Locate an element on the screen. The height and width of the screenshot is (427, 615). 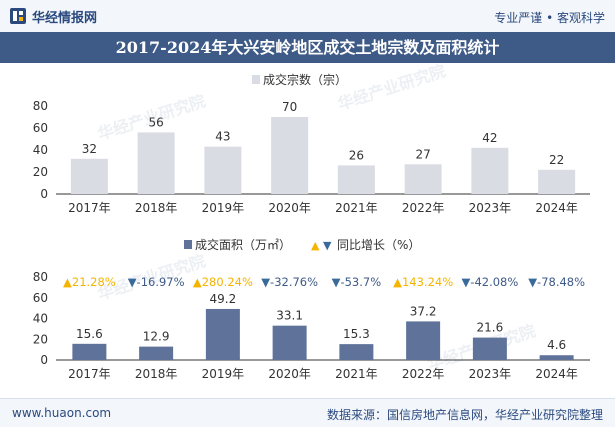
page-title: 2017-2024年大兴安岭地区成交土地宗数及面积统计 is located at coordinates (307, 47).